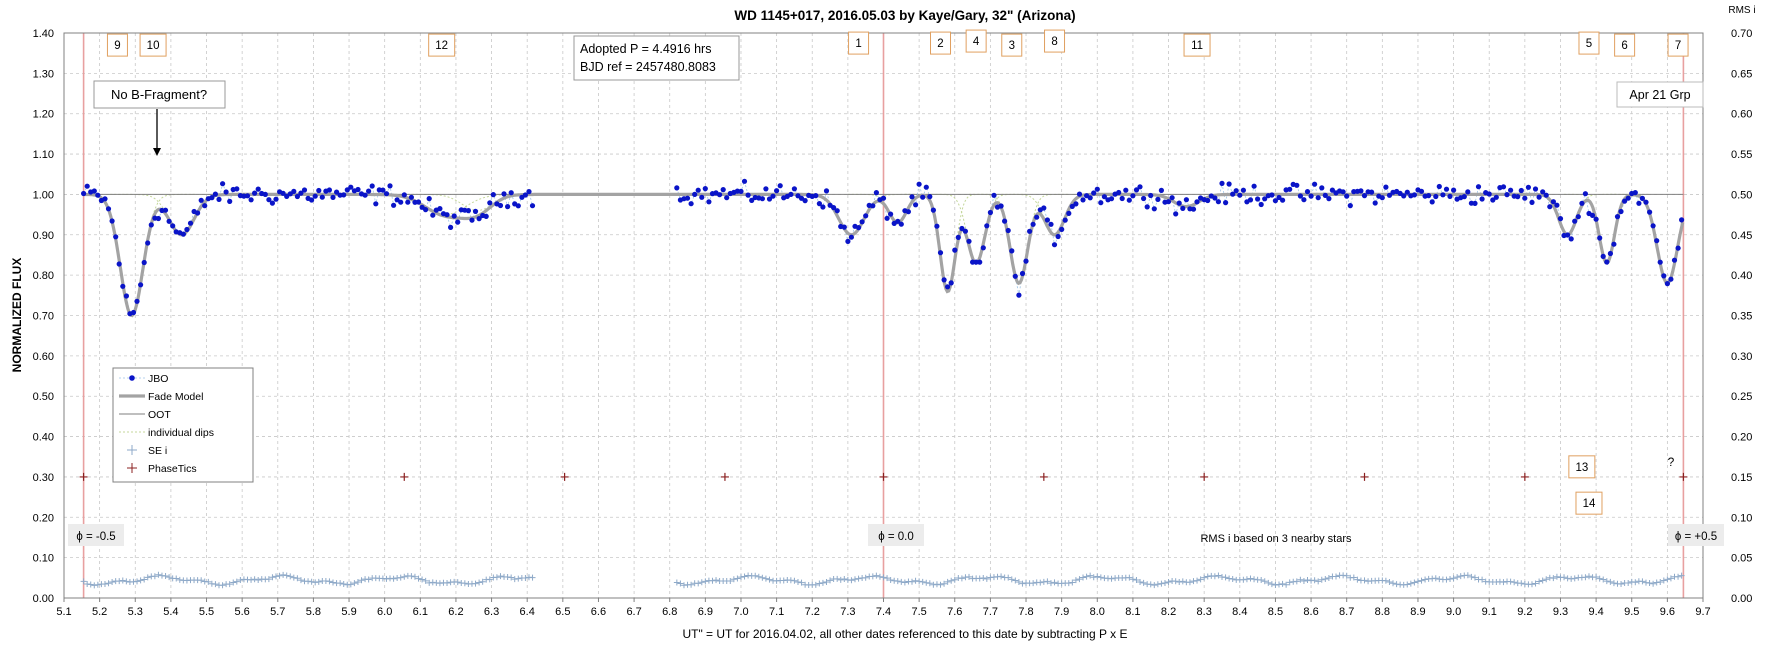 This screenshot has width=1765, height=647. I want to click on x-tick-label: 9.4, so click(1595, 612).